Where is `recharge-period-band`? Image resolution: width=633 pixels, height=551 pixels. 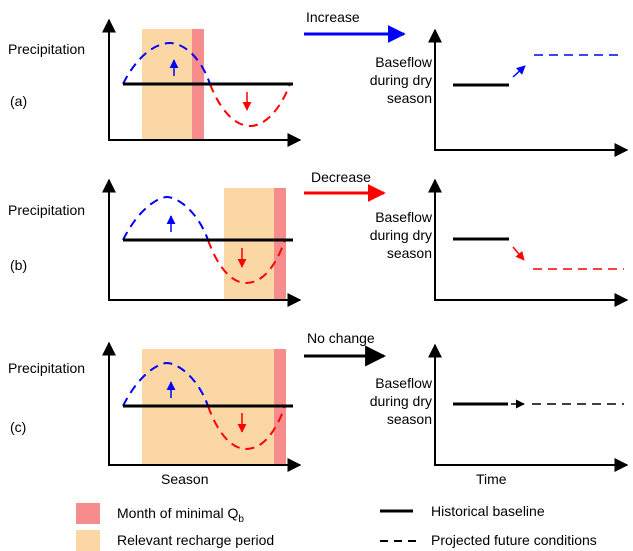 recharge-period-band is located at coordinates (249, 244).